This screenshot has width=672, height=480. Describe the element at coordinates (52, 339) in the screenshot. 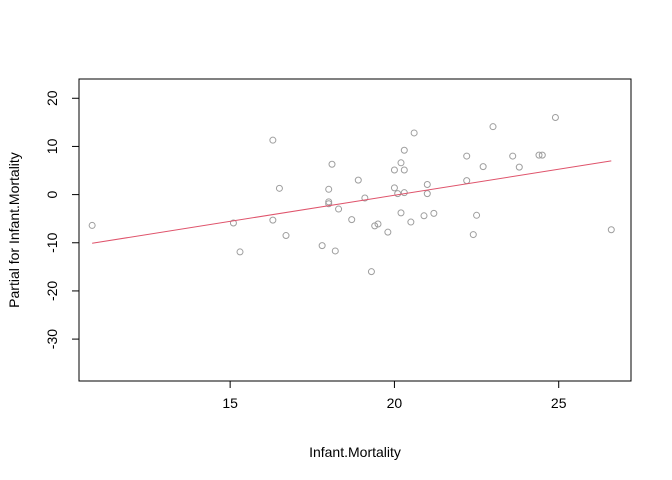

I see `y-tick-label: -30` at that location.